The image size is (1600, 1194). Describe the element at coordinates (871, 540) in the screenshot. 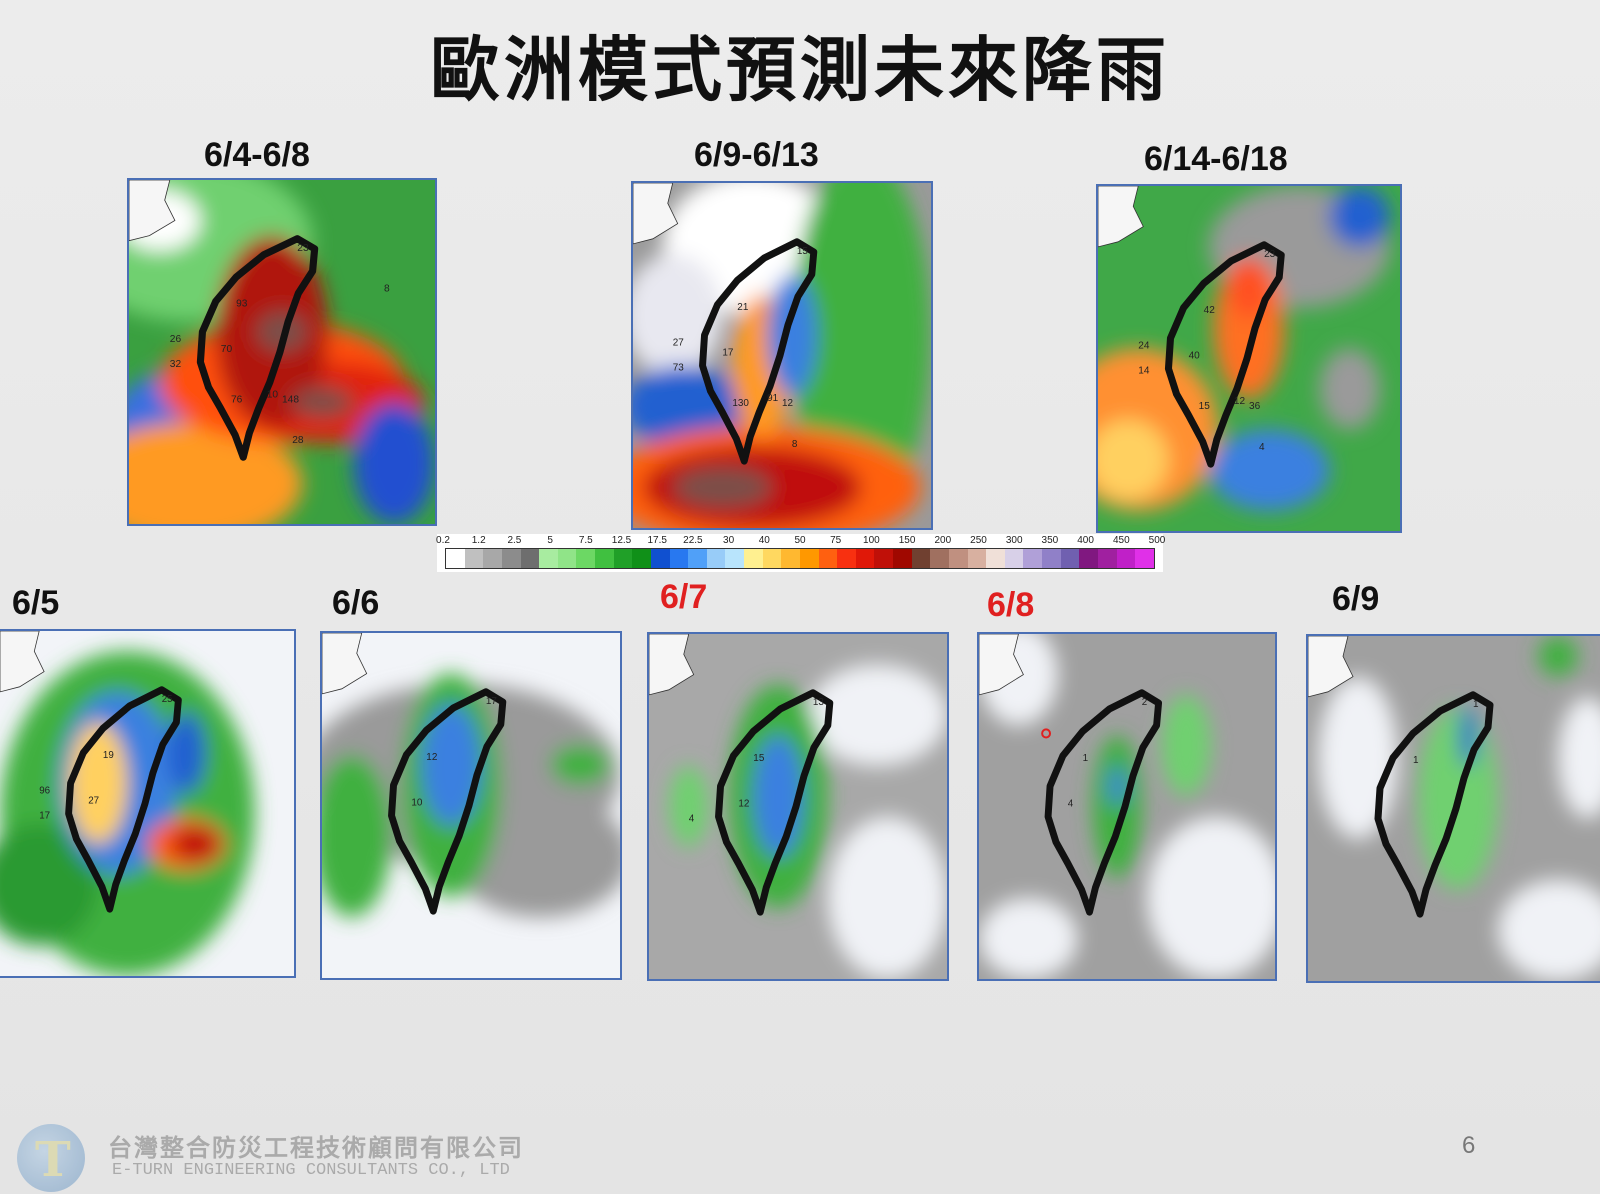

I see `colorbar-tick: 100` at that location.